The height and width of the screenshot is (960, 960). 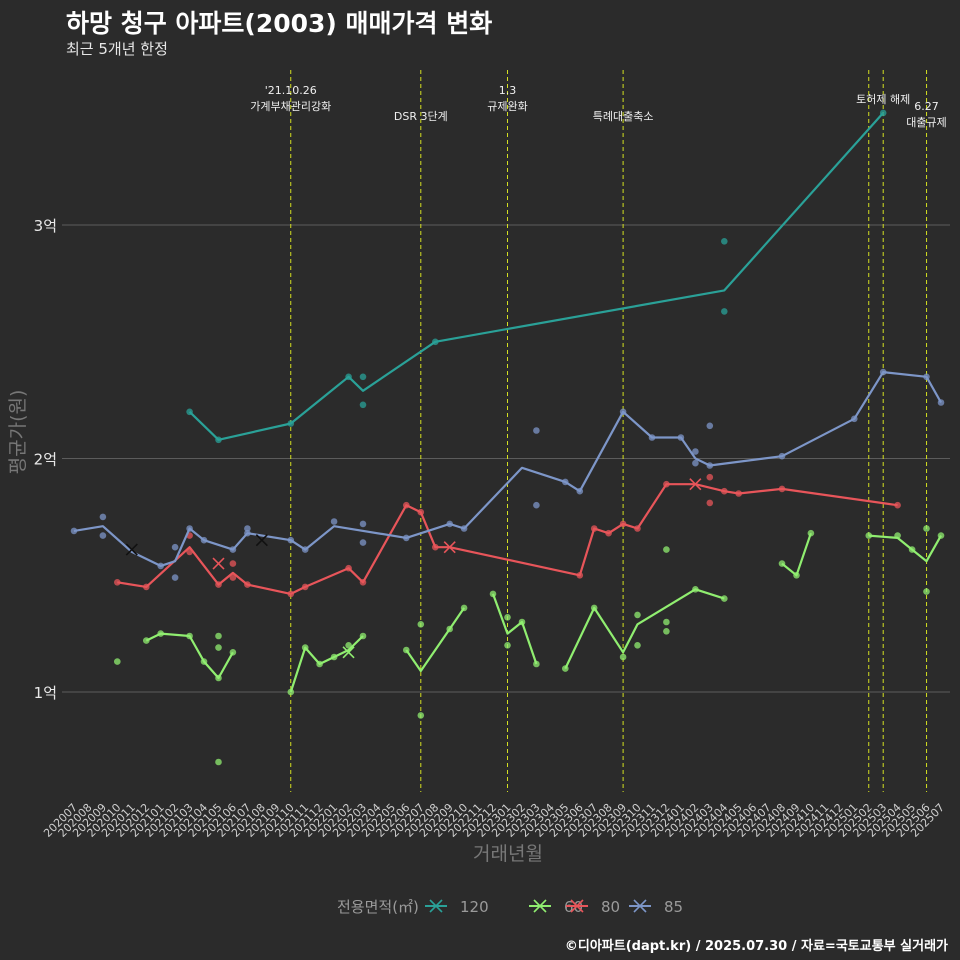 I want to click on event-label: 특례대출축소, so click(x=623, y=116).